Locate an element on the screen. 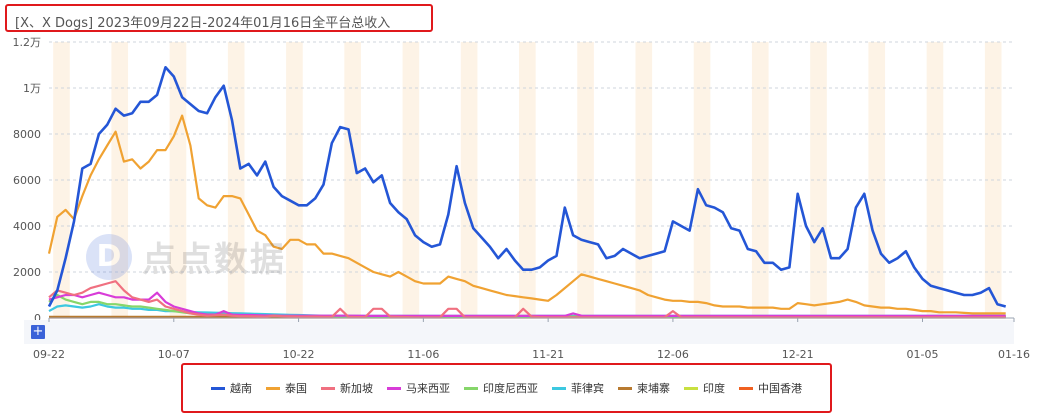 The width and height of the screenshot is (1039, 417). legend-item: 越南 is located at coordinates (231, 388).